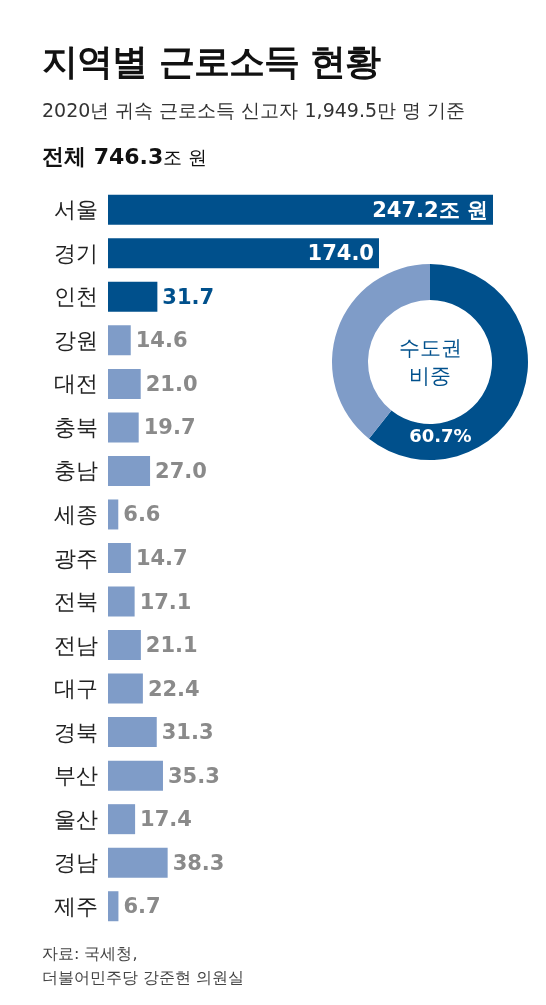 The height and width of the screenshot is (1005, 546). I want to click on data-label: 14.6, so click(161, 340).